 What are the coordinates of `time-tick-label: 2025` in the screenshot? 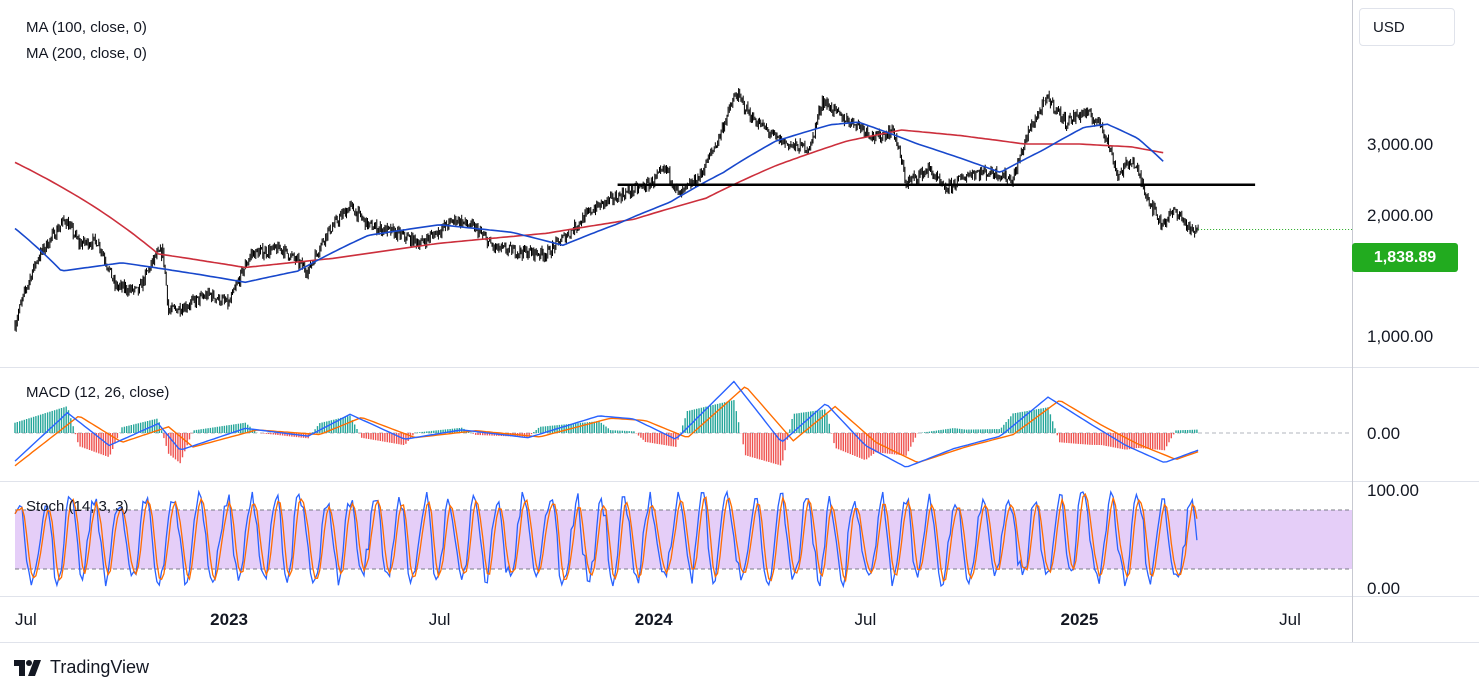 It's located at (1079, 619).